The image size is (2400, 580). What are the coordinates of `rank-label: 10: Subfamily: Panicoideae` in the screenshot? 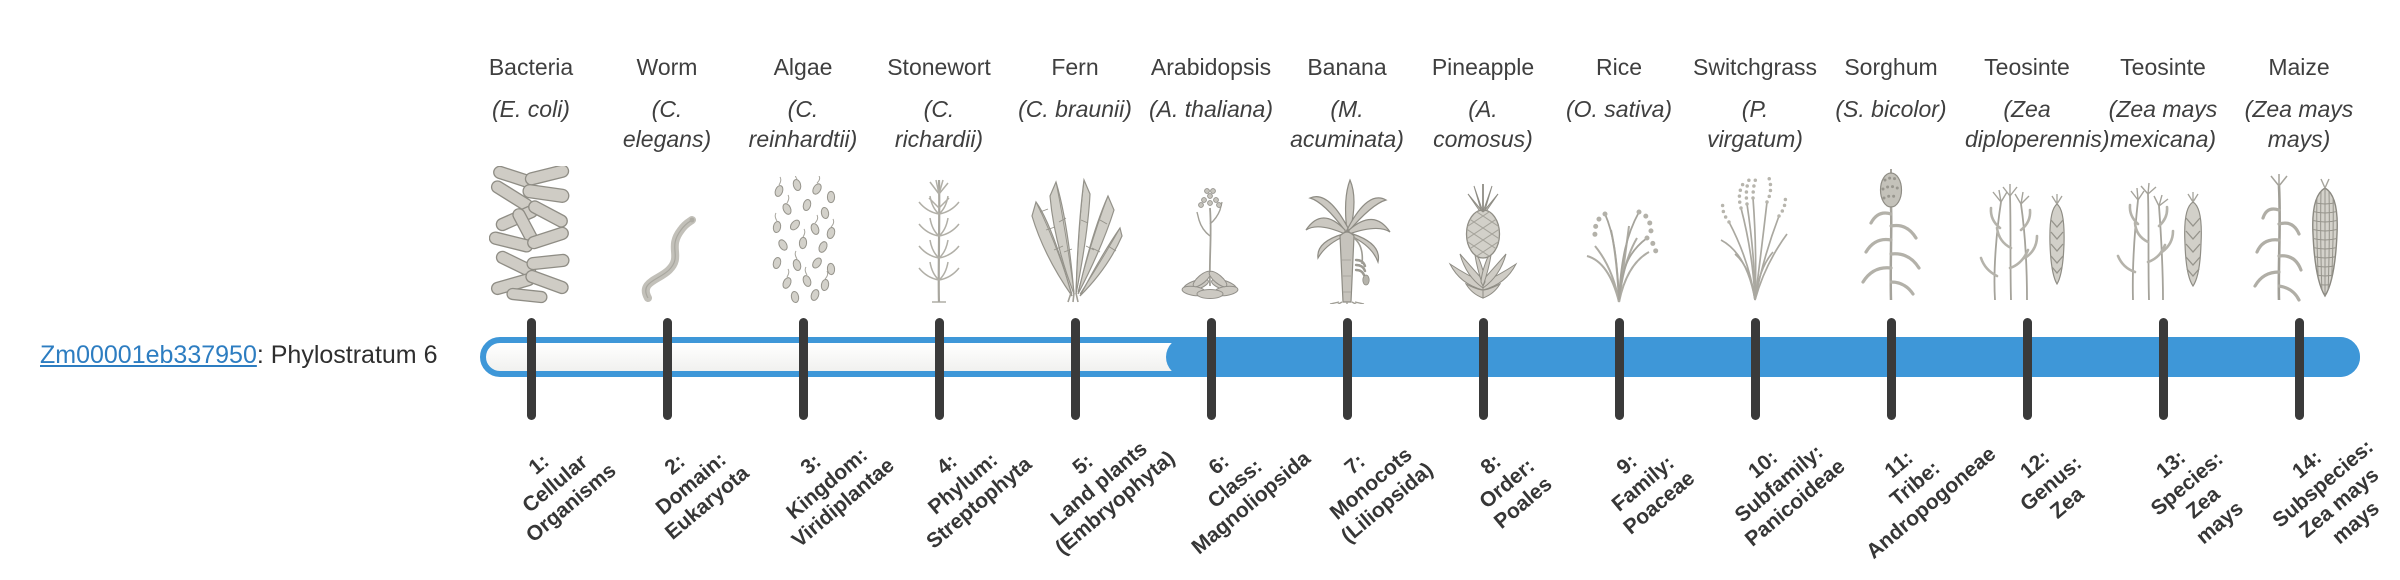 It's located at (1790, 496).